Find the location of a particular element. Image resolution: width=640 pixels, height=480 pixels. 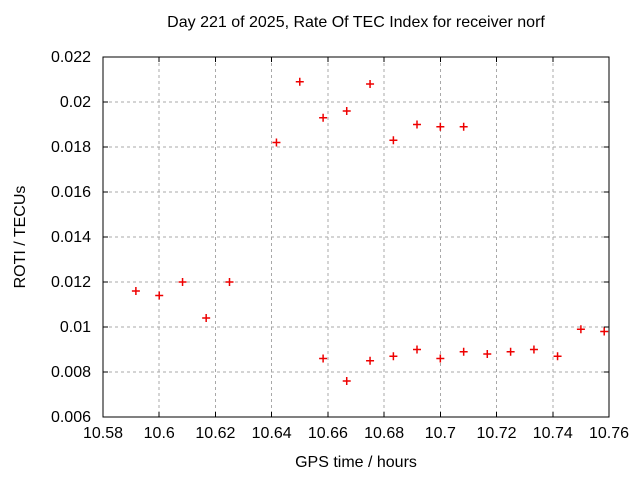

y-tick-label: 0.006 is located at coordinates (71, 417).